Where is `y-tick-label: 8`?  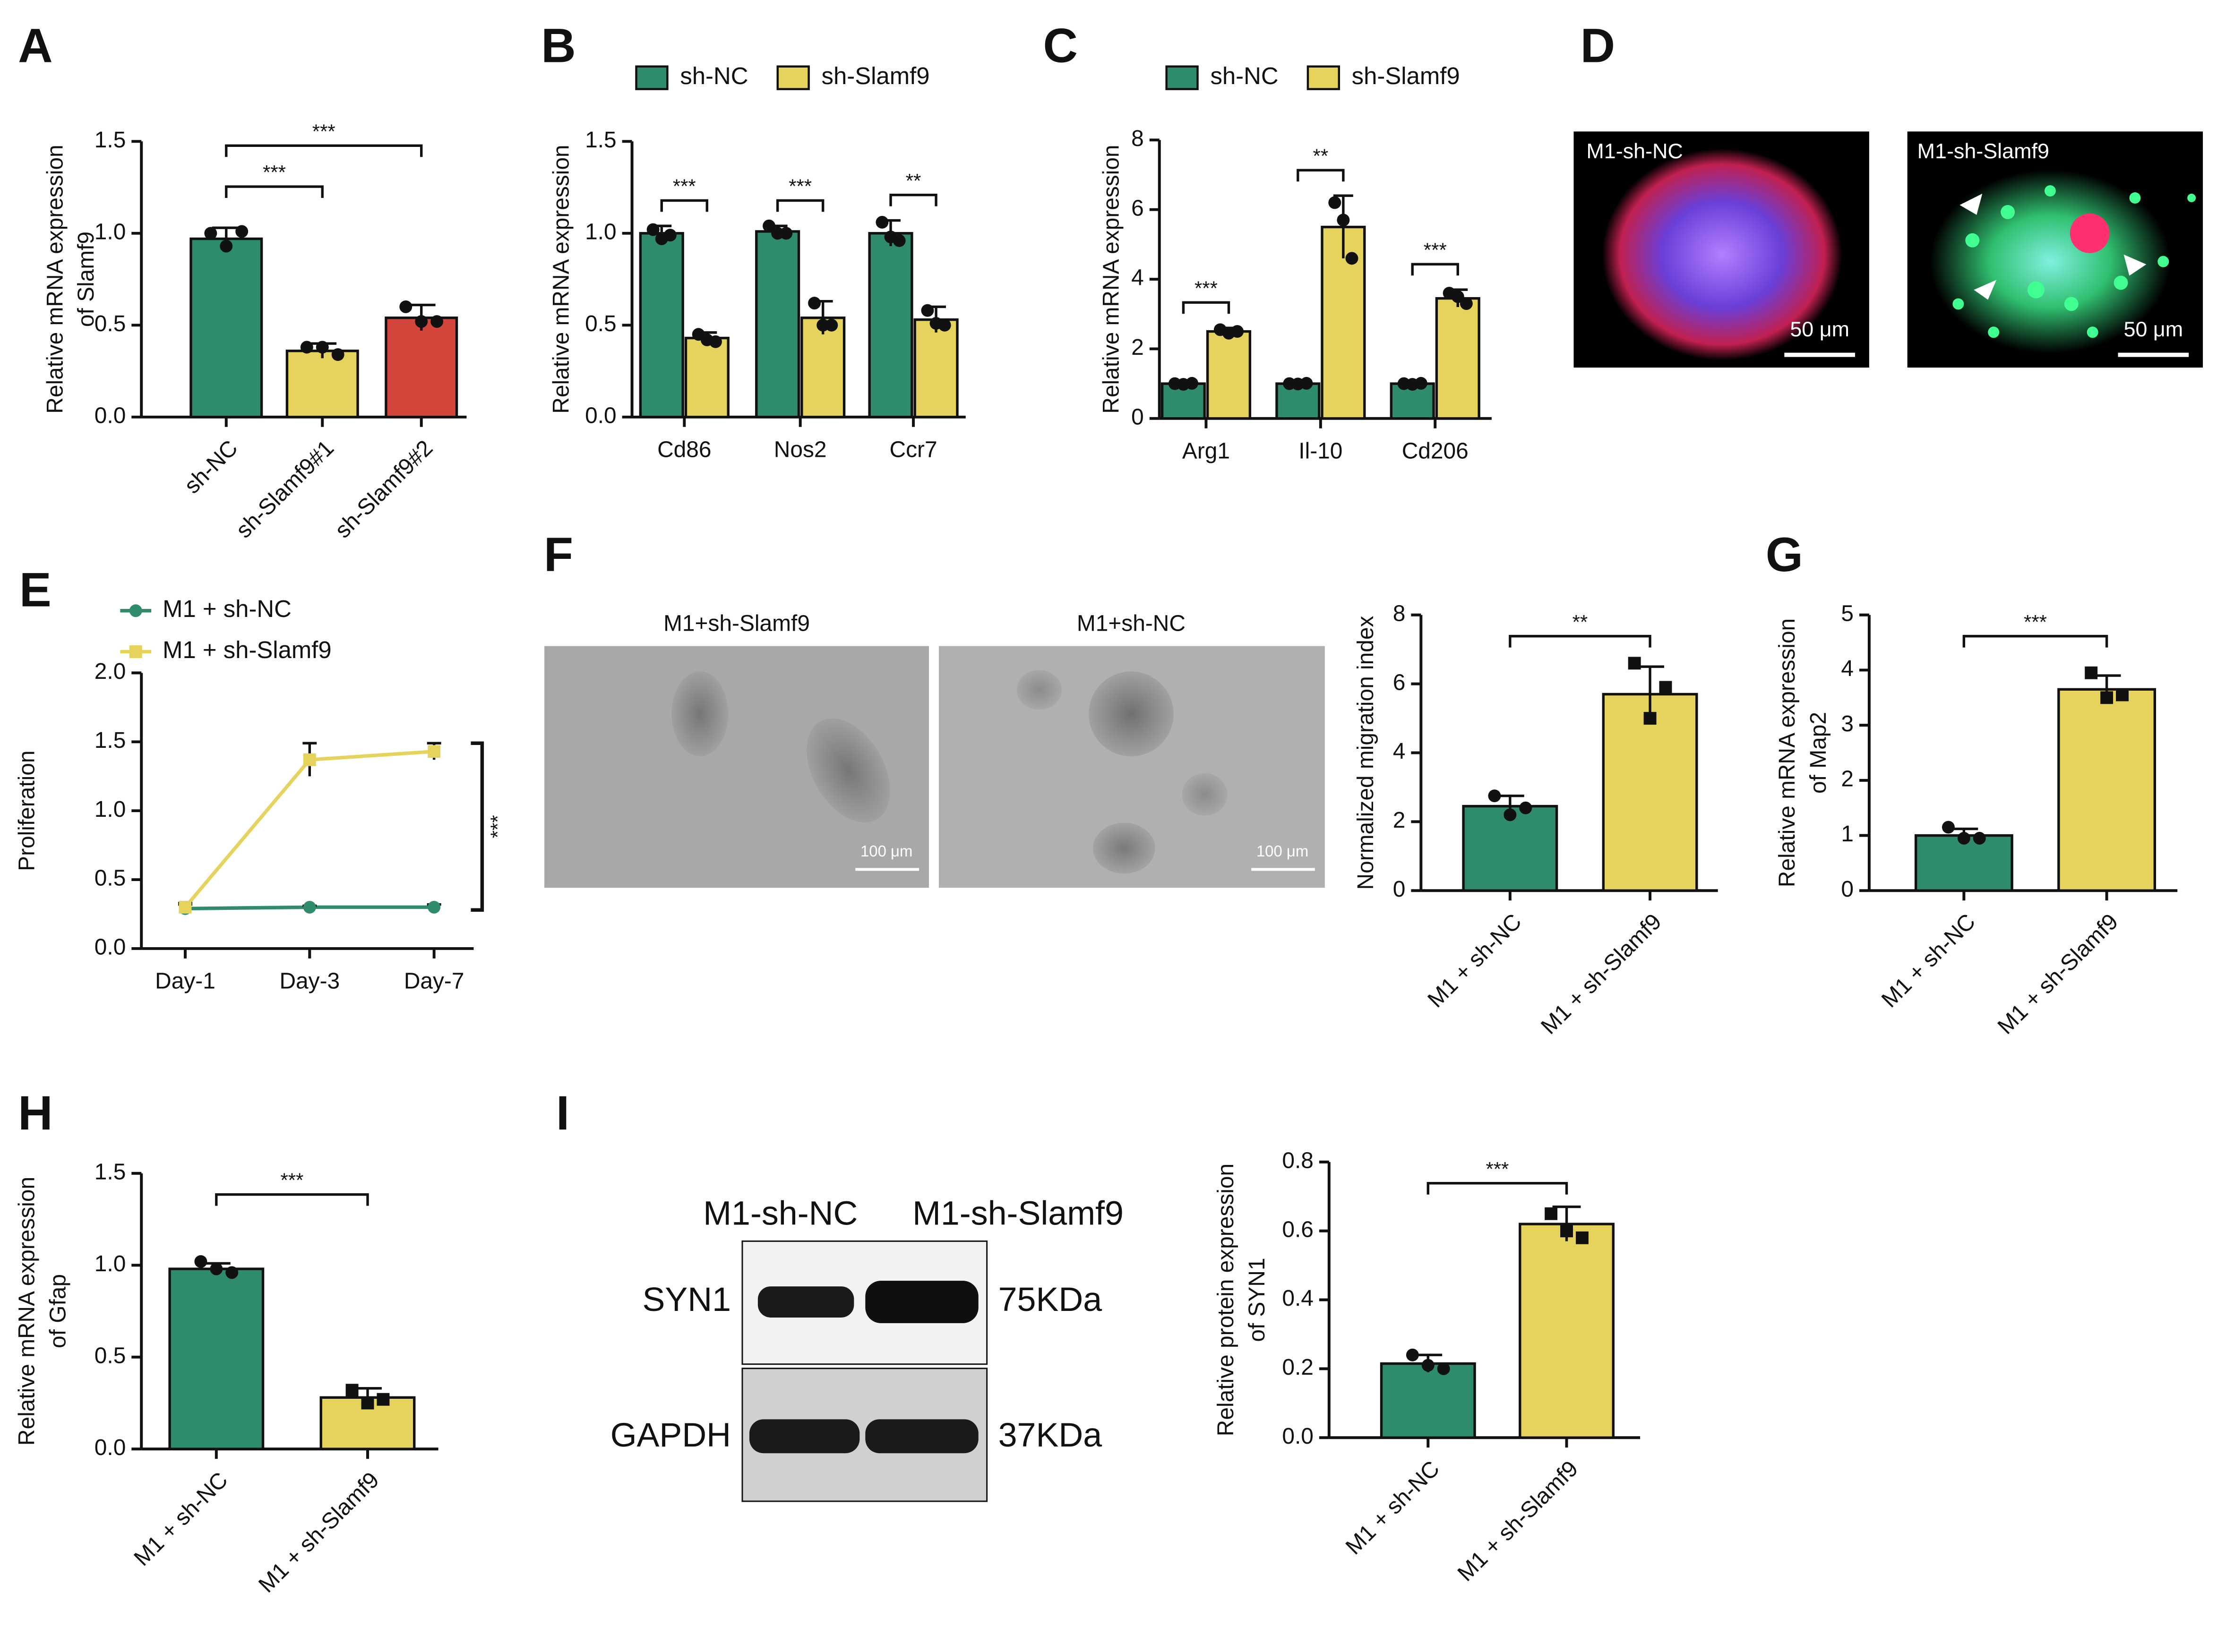 y-tick-label: 8 is located at coordinates (1137, 139).